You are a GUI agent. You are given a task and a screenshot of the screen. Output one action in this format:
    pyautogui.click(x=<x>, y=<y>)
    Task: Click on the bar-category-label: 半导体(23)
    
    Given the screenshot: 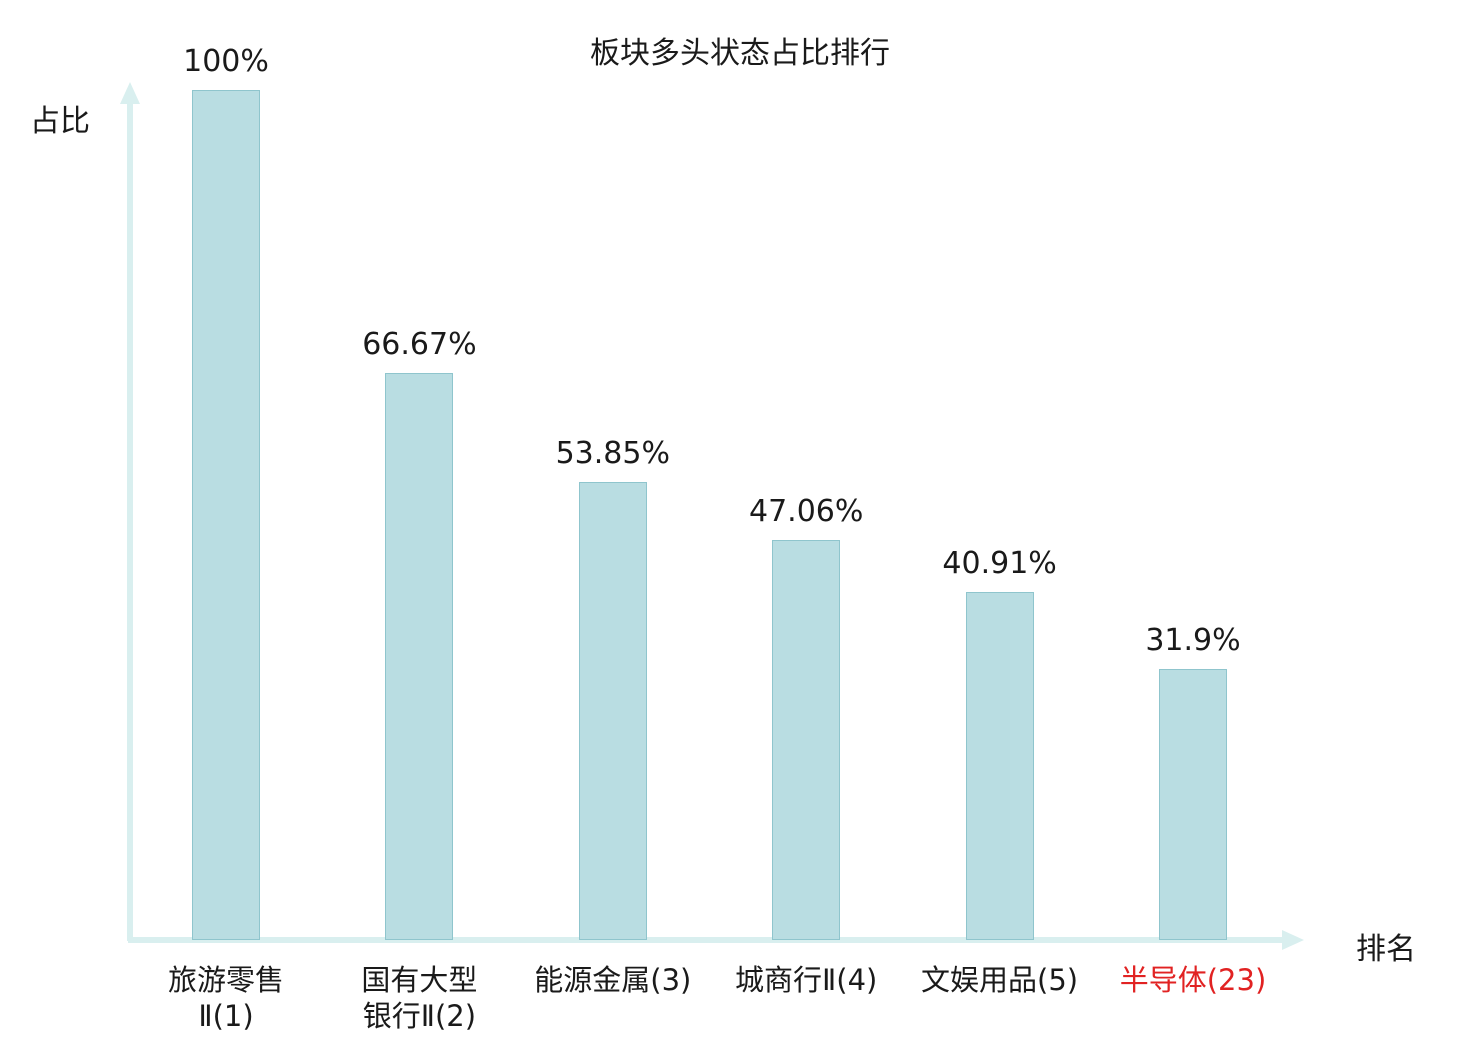 What is the action you would take?
    pyautogui.click(x=1193, y=980)
    